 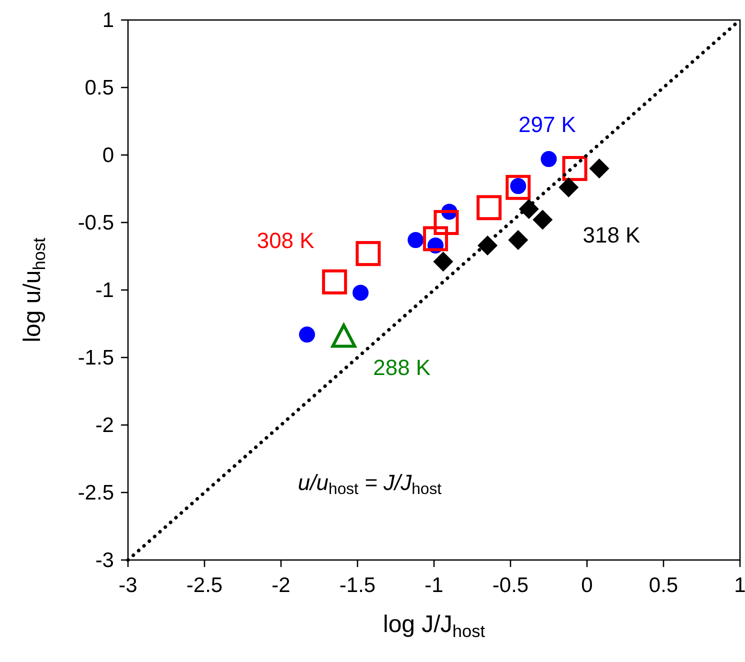 What do you see at coordinates (104, 425) in the screenshot?
I see `y-tick-label: -2` at bounding box center [104, 425].